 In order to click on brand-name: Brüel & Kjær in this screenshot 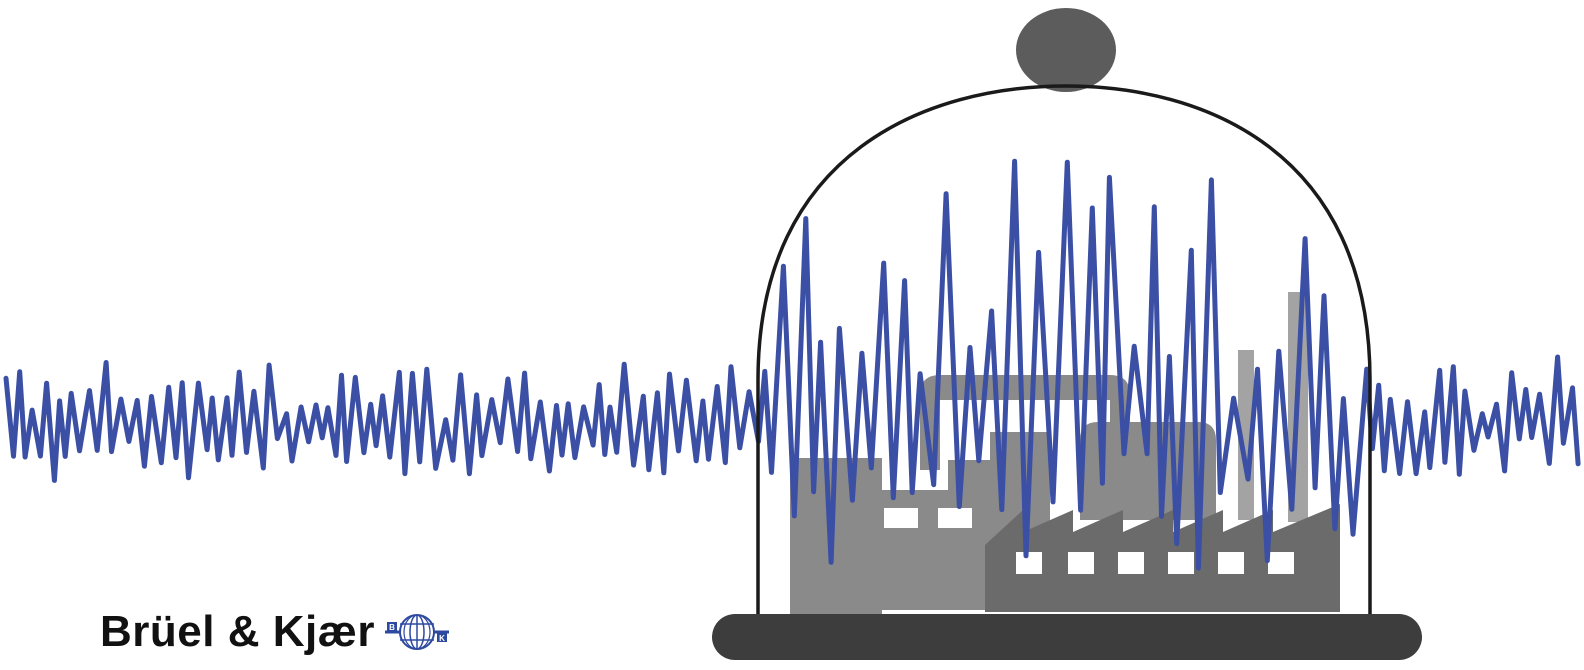, I will do `click(237, 631)`.